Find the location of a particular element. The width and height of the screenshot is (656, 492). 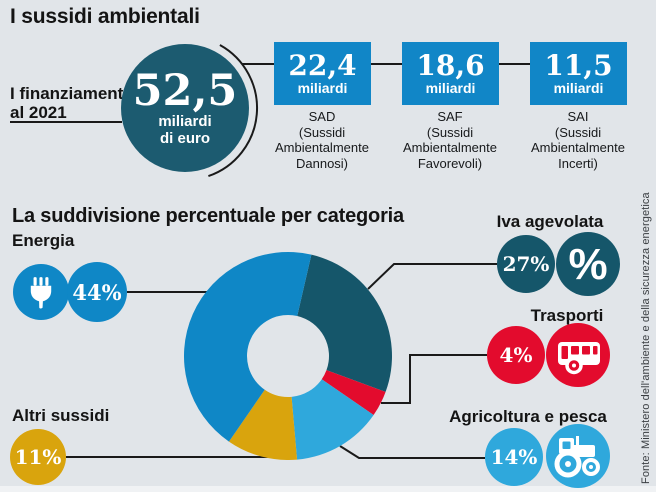

total-value: 52,5 is located at coordinates (185, 91).